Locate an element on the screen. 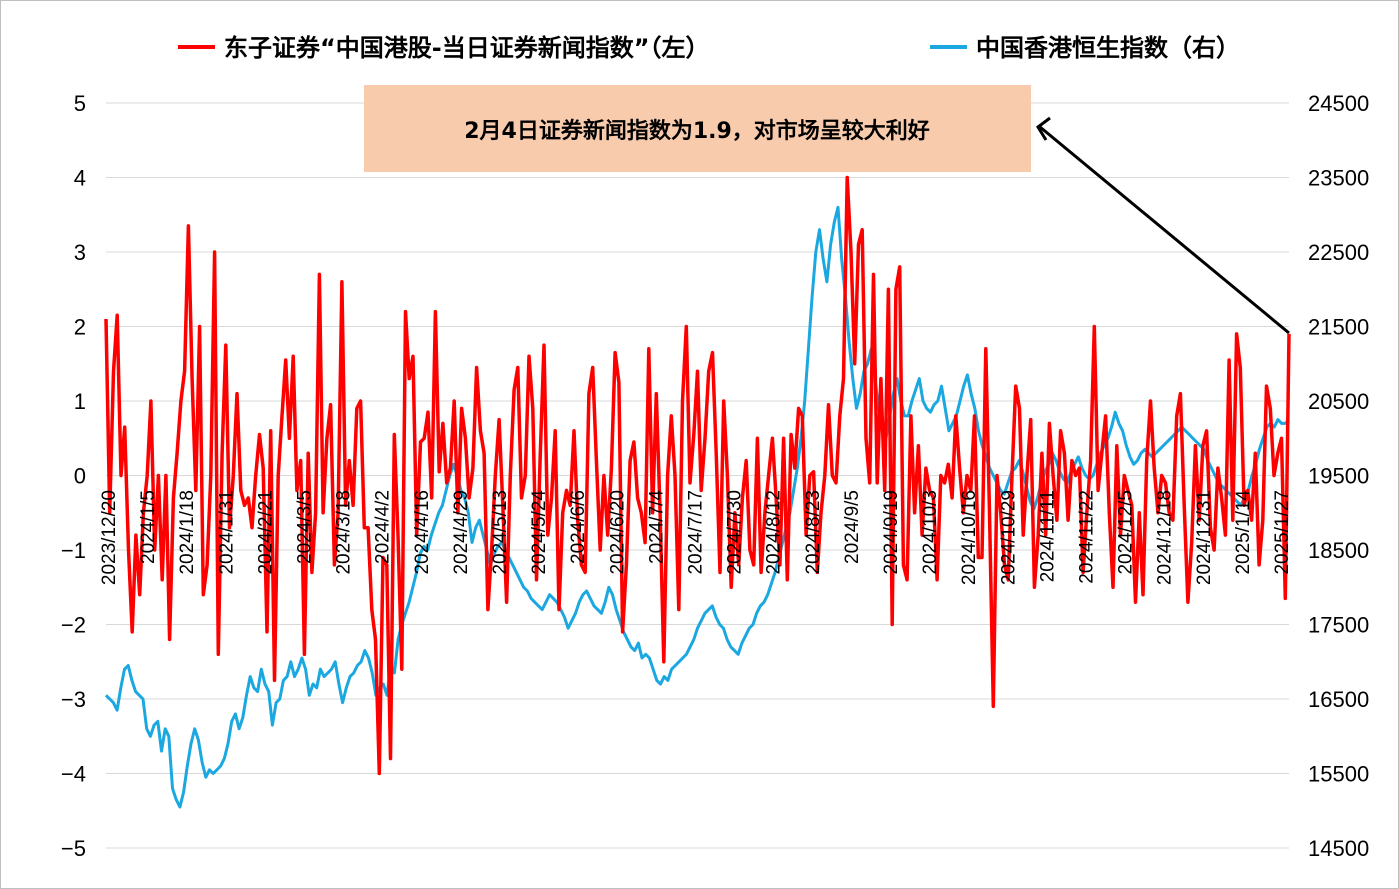 The image size is (1399, 889). x-tick-label: 2024/3/18 is located at coordinates (344, 532).